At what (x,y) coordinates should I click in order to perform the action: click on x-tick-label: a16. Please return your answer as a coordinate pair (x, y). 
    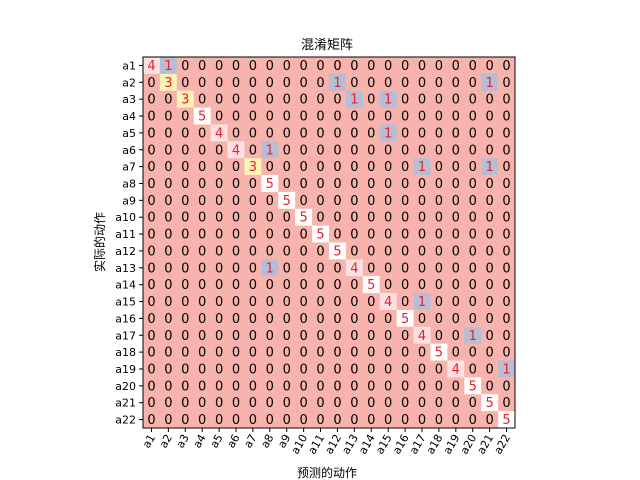
    Looking at the image, I should click on (401, 444).